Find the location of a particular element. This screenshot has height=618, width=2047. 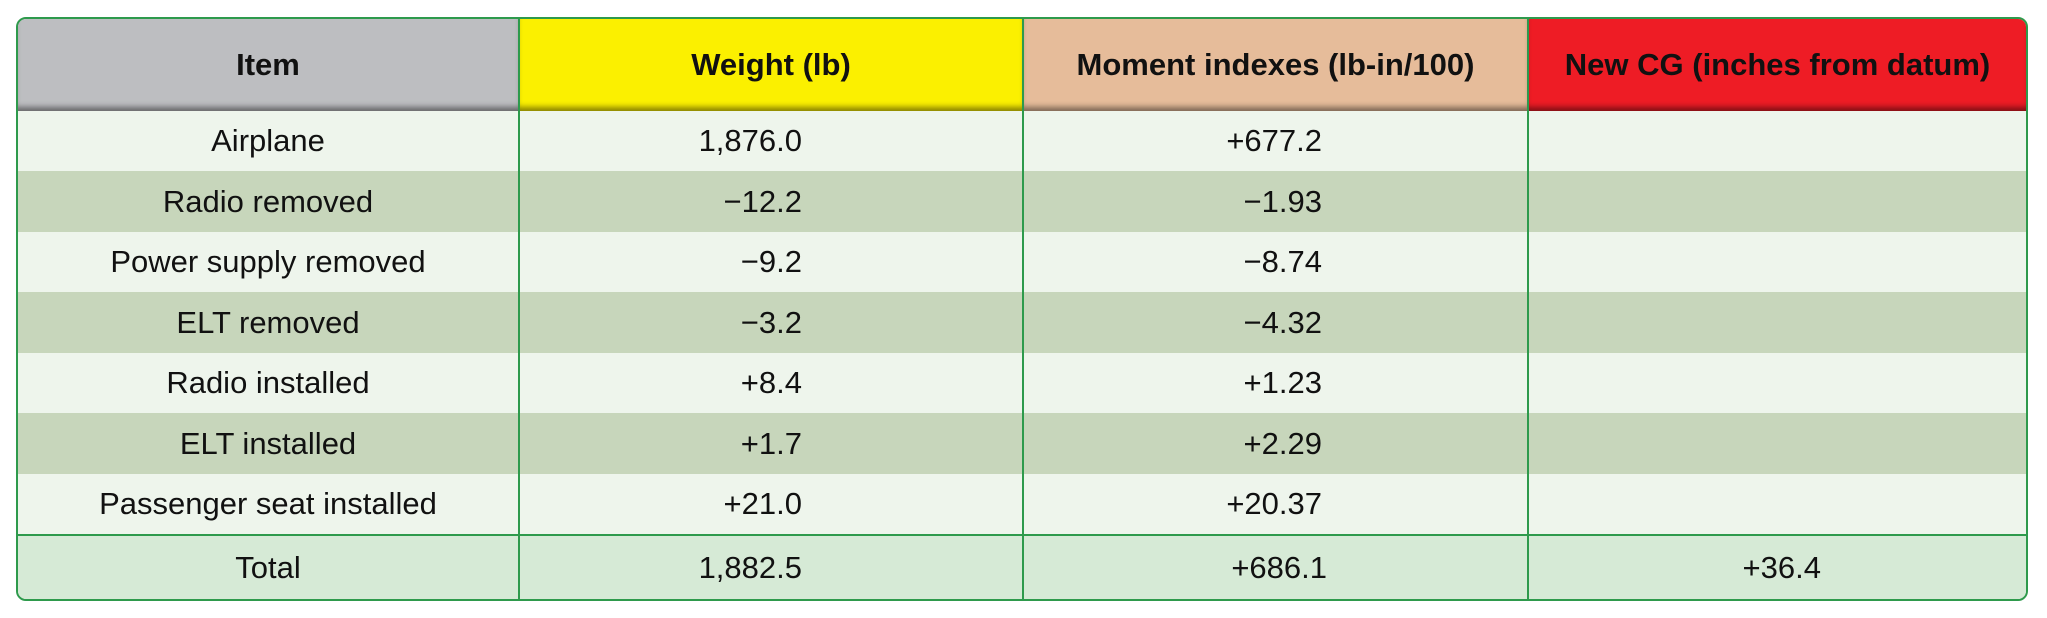

cell-item: ELT installed is located at coordinates (268, 443).